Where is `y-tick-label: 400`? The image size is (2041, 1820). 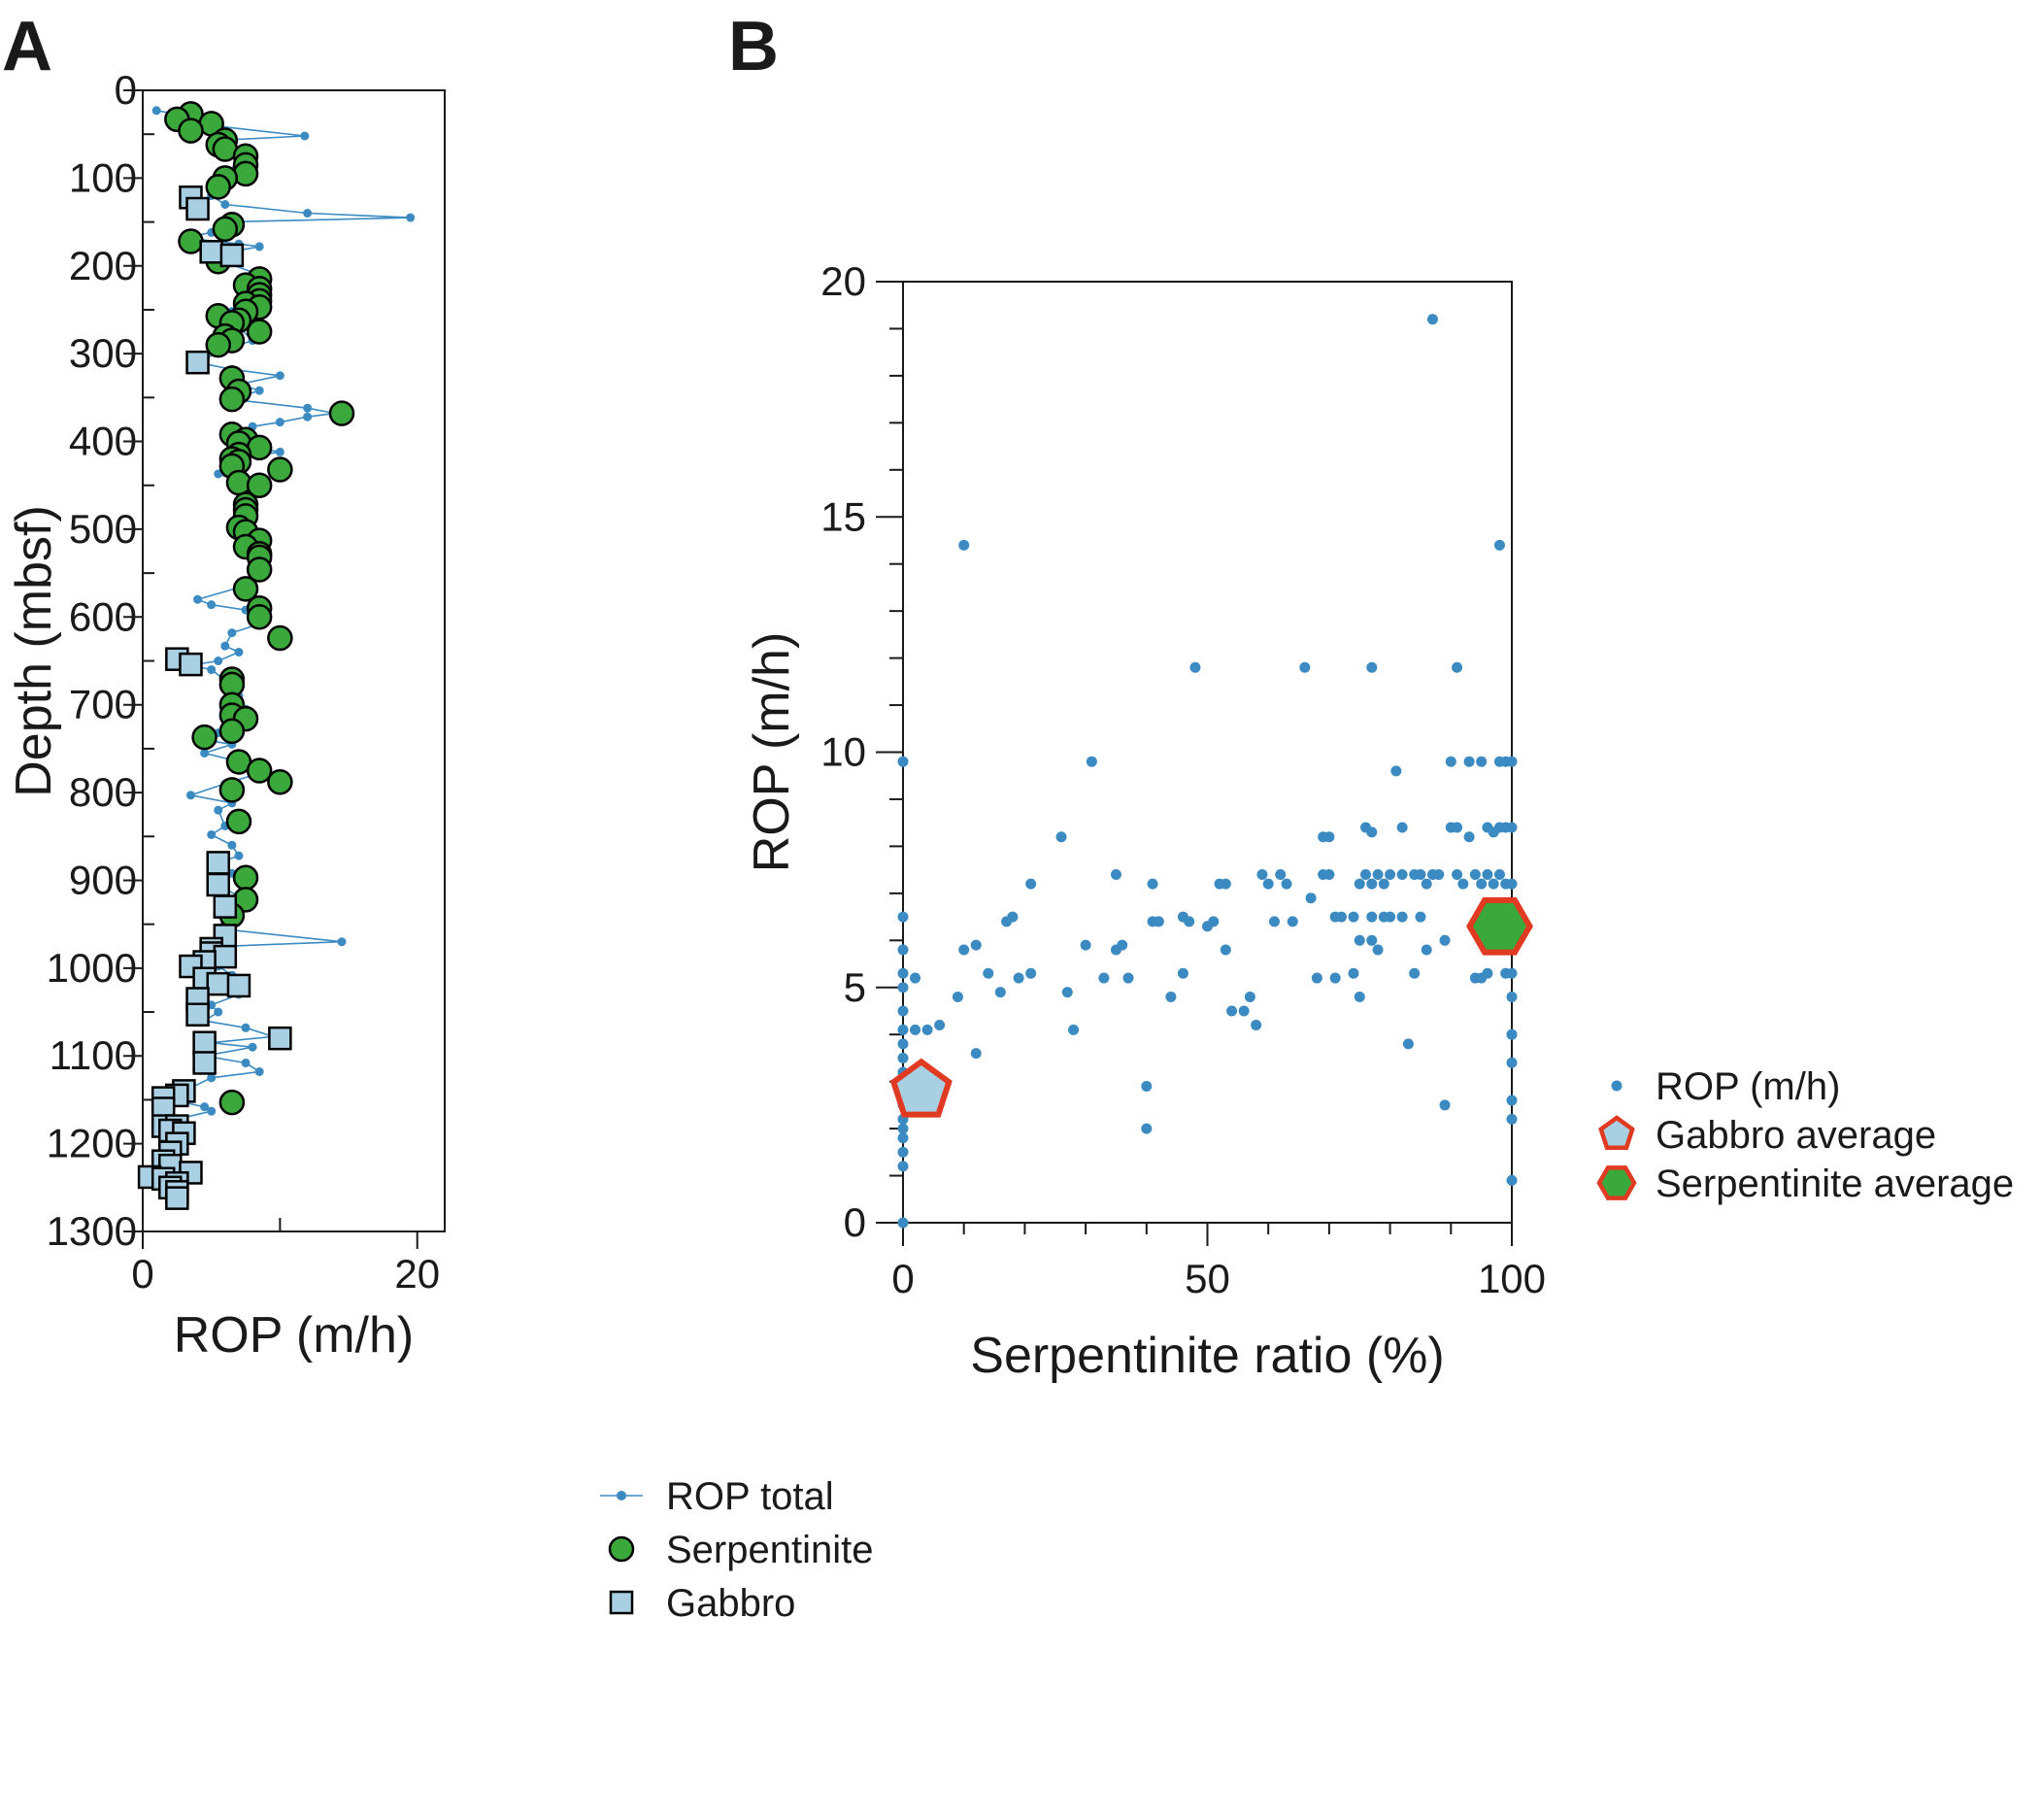
y-tick-label: 400 is located at coordinates (103, 441).